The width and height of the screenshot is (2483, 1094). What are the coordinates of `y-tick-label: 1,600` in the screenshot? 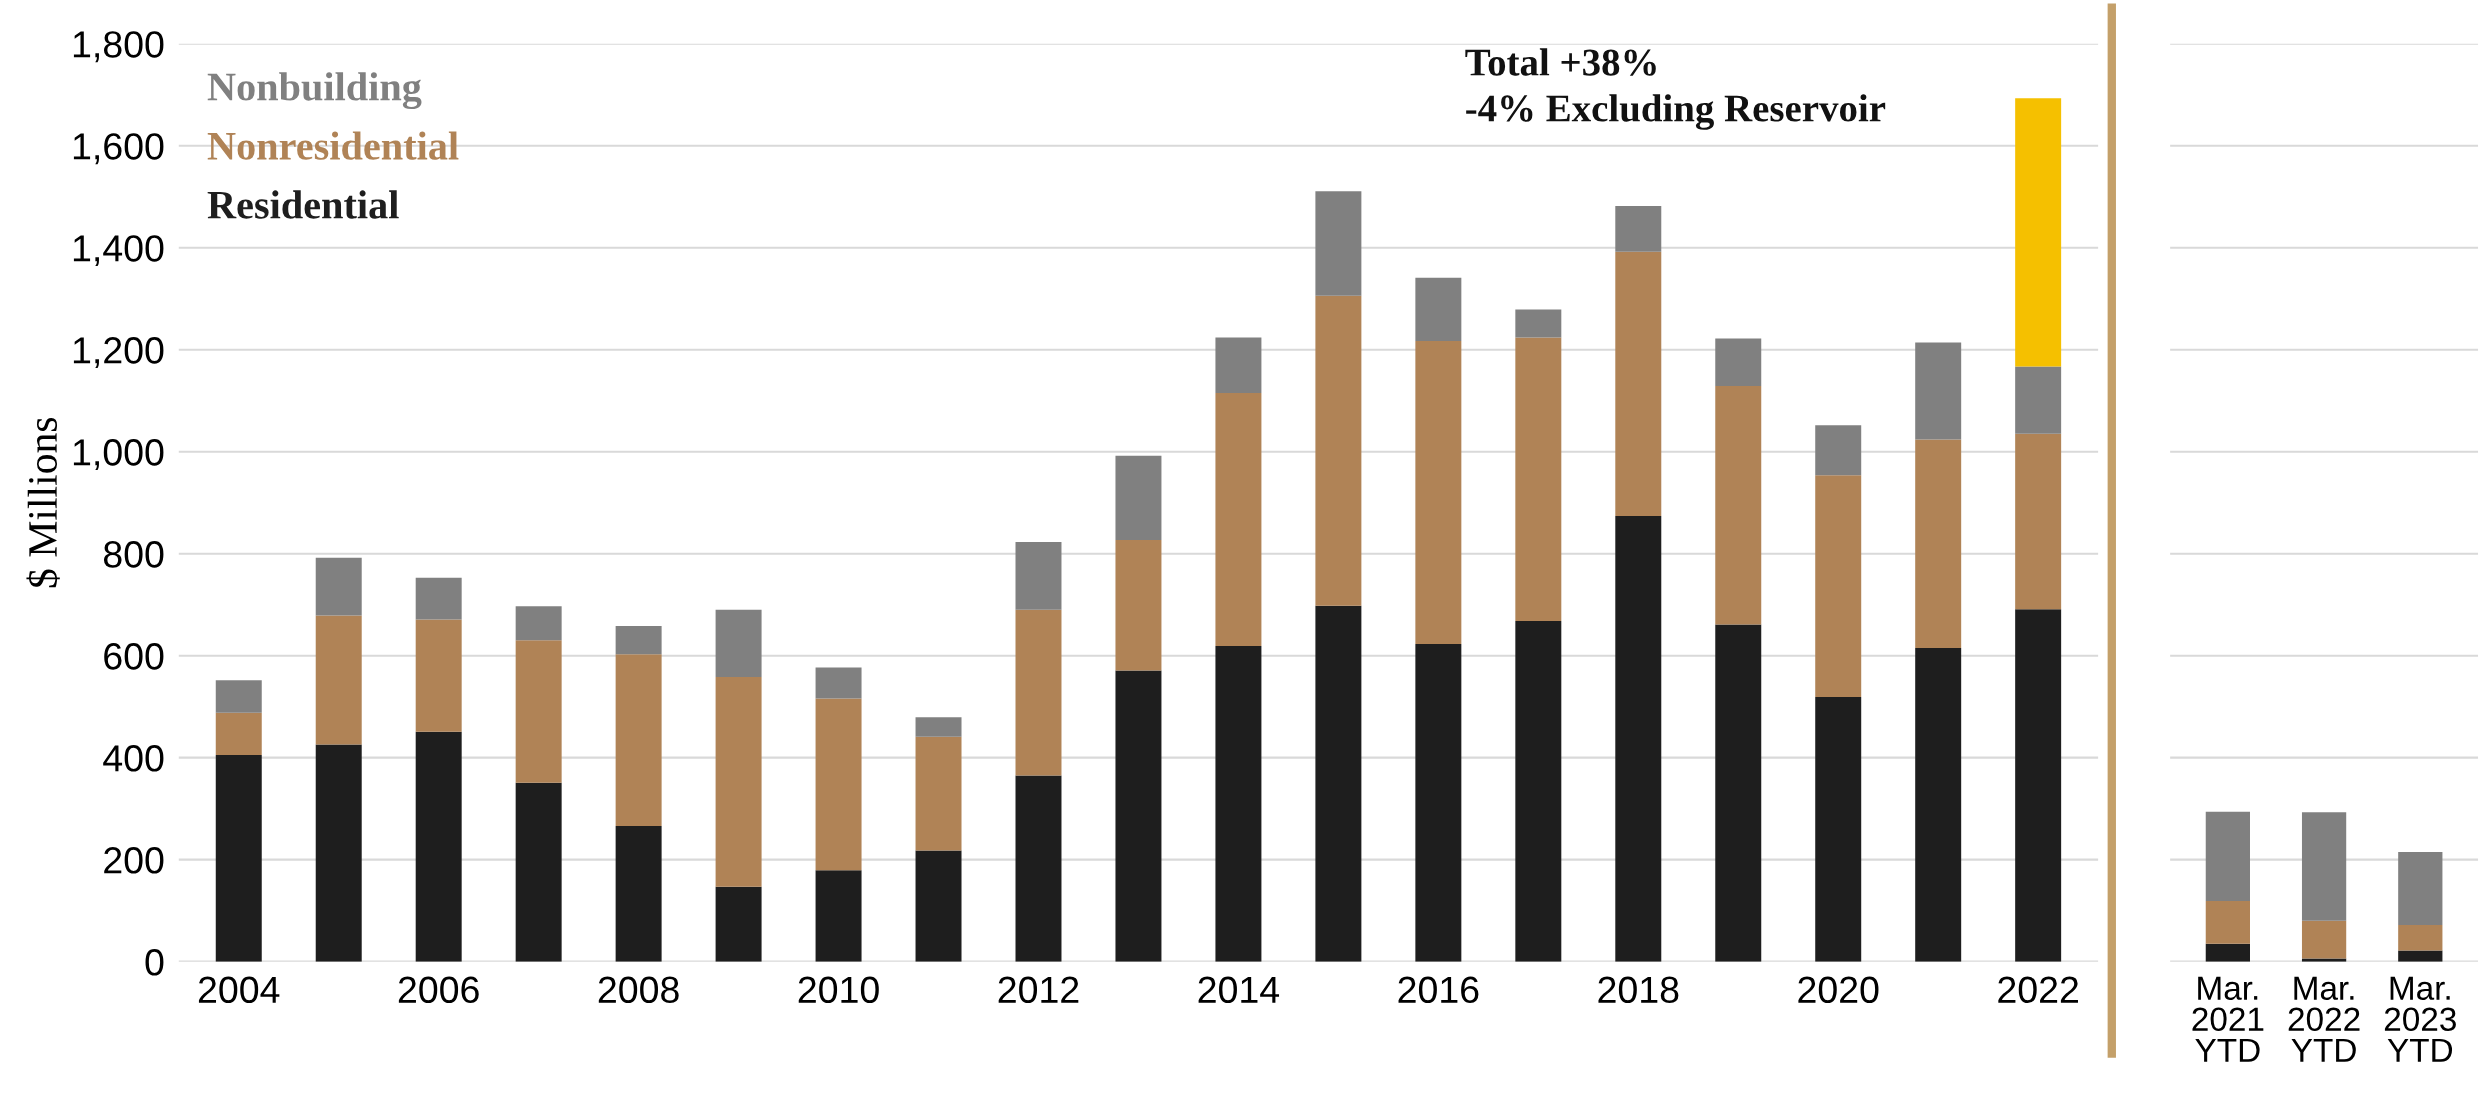 It's located at (118, 149).